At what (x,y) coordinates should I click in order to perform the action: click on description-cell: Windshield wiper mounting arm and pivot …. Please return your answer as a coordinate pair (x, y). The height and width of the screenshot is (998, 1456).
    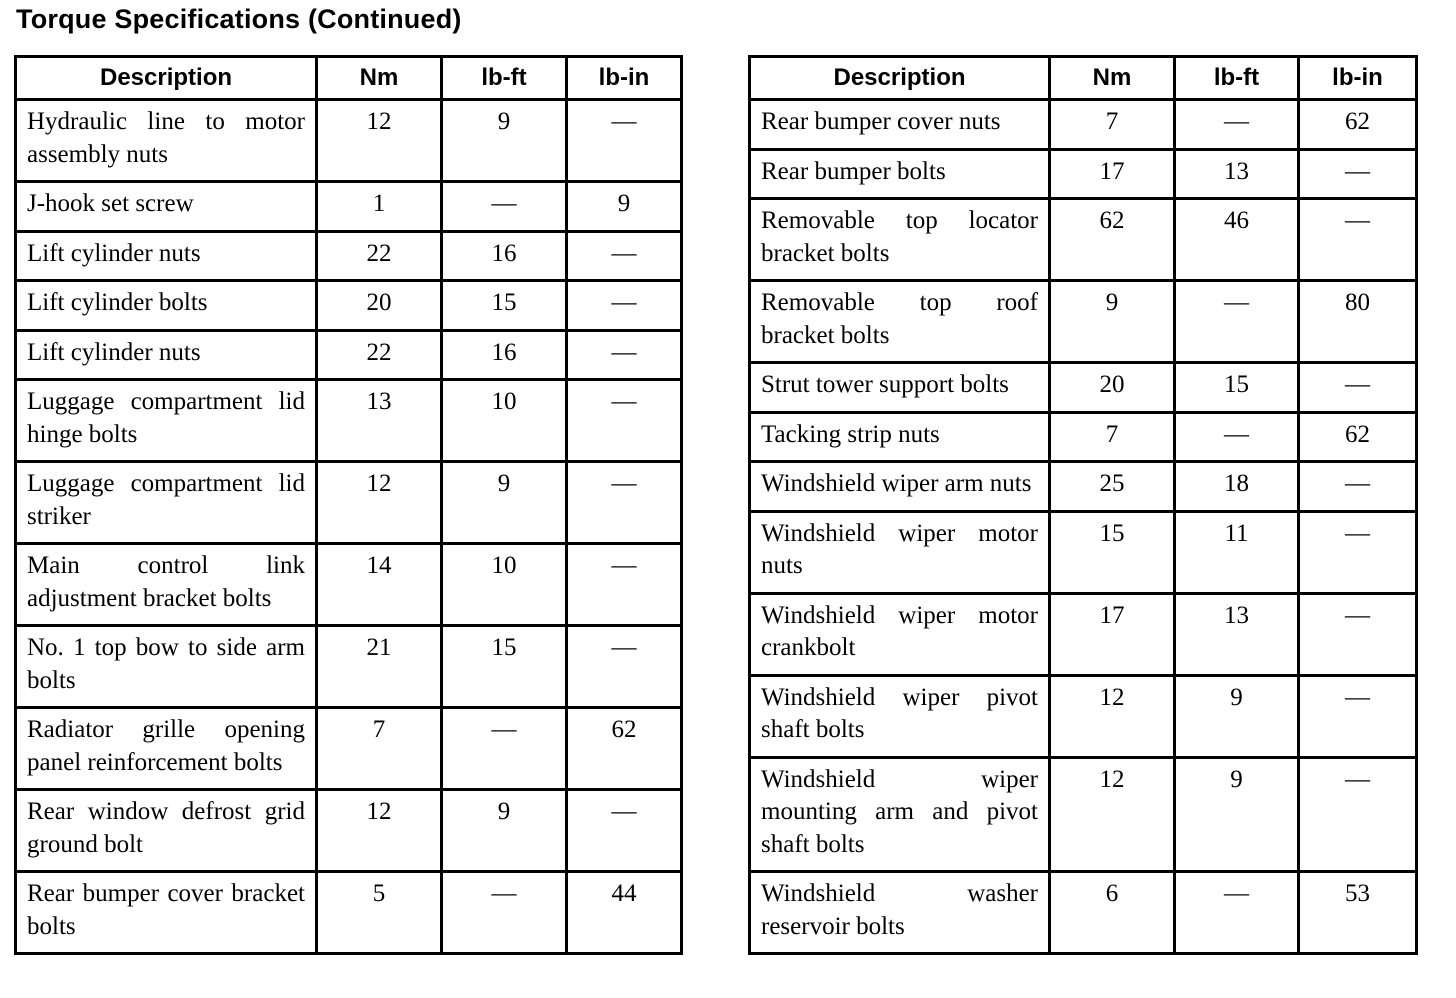
    Looking at the image, I should click on (899, 814).